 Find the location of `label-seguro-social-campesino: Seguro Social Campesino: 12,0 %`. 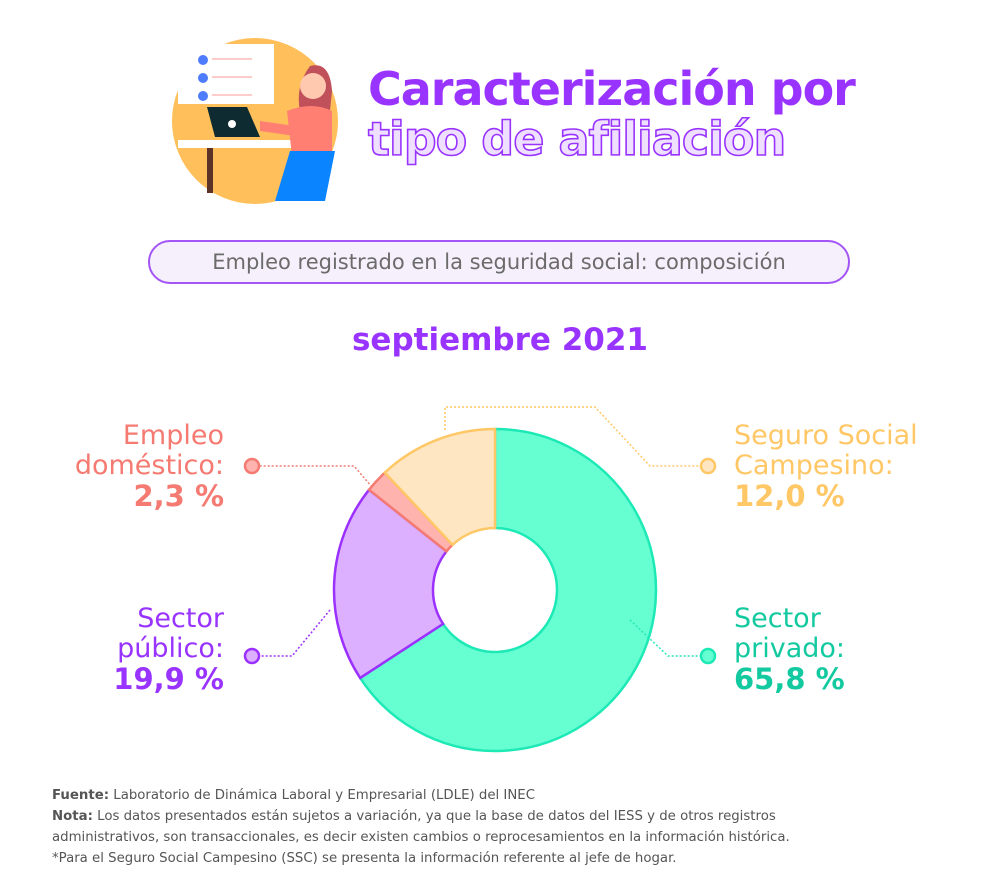

label-seguro-social-campesino: Seguro Social Campesino: 12,0 % is located at coordinates (826, 466).